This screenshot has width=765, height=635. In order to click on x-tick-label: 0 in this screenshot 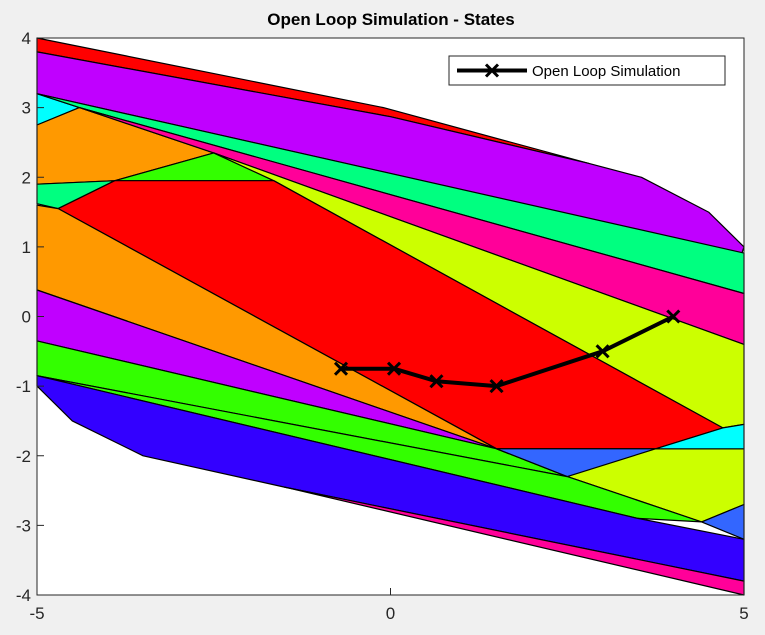, I will do `click(390, 613)`.